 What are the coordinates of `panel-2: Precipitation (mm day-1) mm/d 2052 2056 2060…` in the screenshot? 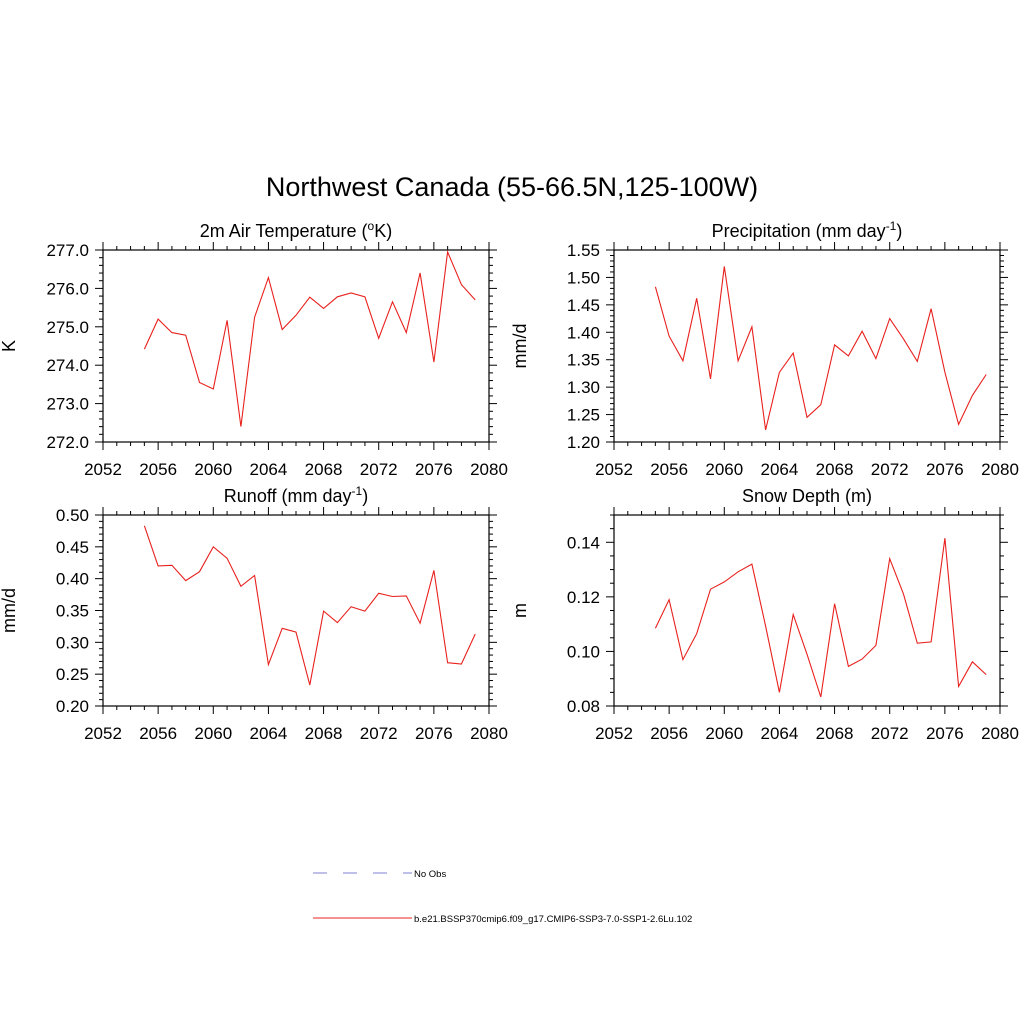 It's located at (764, 349).